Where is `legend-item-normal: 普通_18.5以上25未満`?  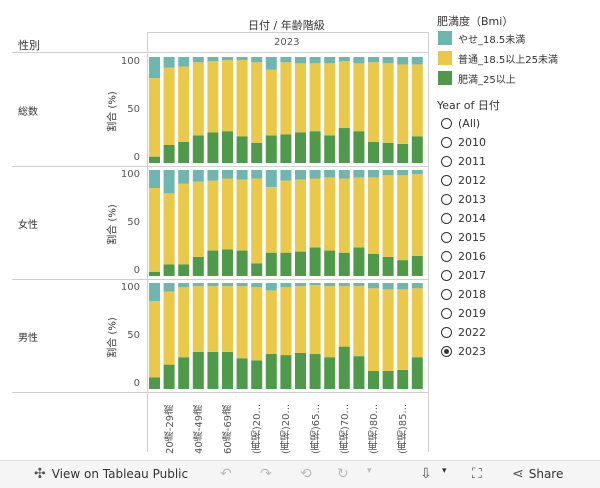
legend-item-normal: 普通_18.5以上25未満 is located at coordinates (498, 58).